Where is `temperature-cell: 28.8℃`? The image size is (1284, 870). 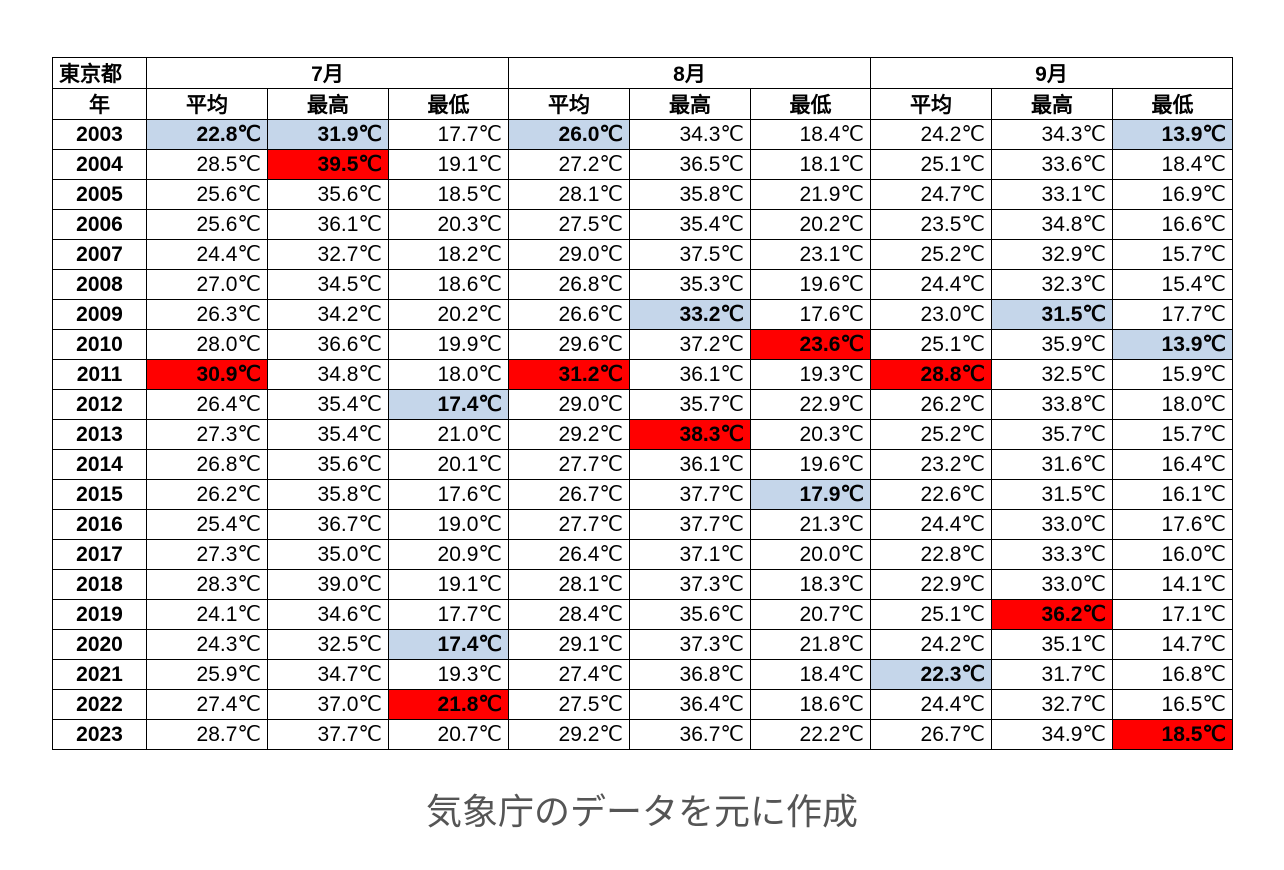
temperature-cell: 28.8℃ is located at coordinates (931, 374).